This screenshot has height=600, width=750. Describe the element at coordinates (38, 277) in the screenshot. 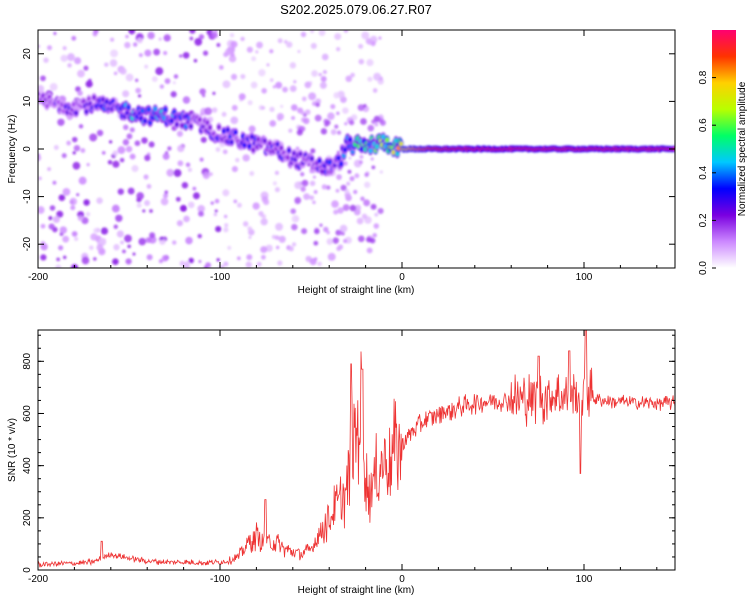

I see `spectrogram-x-tick-label: -200` at that location.